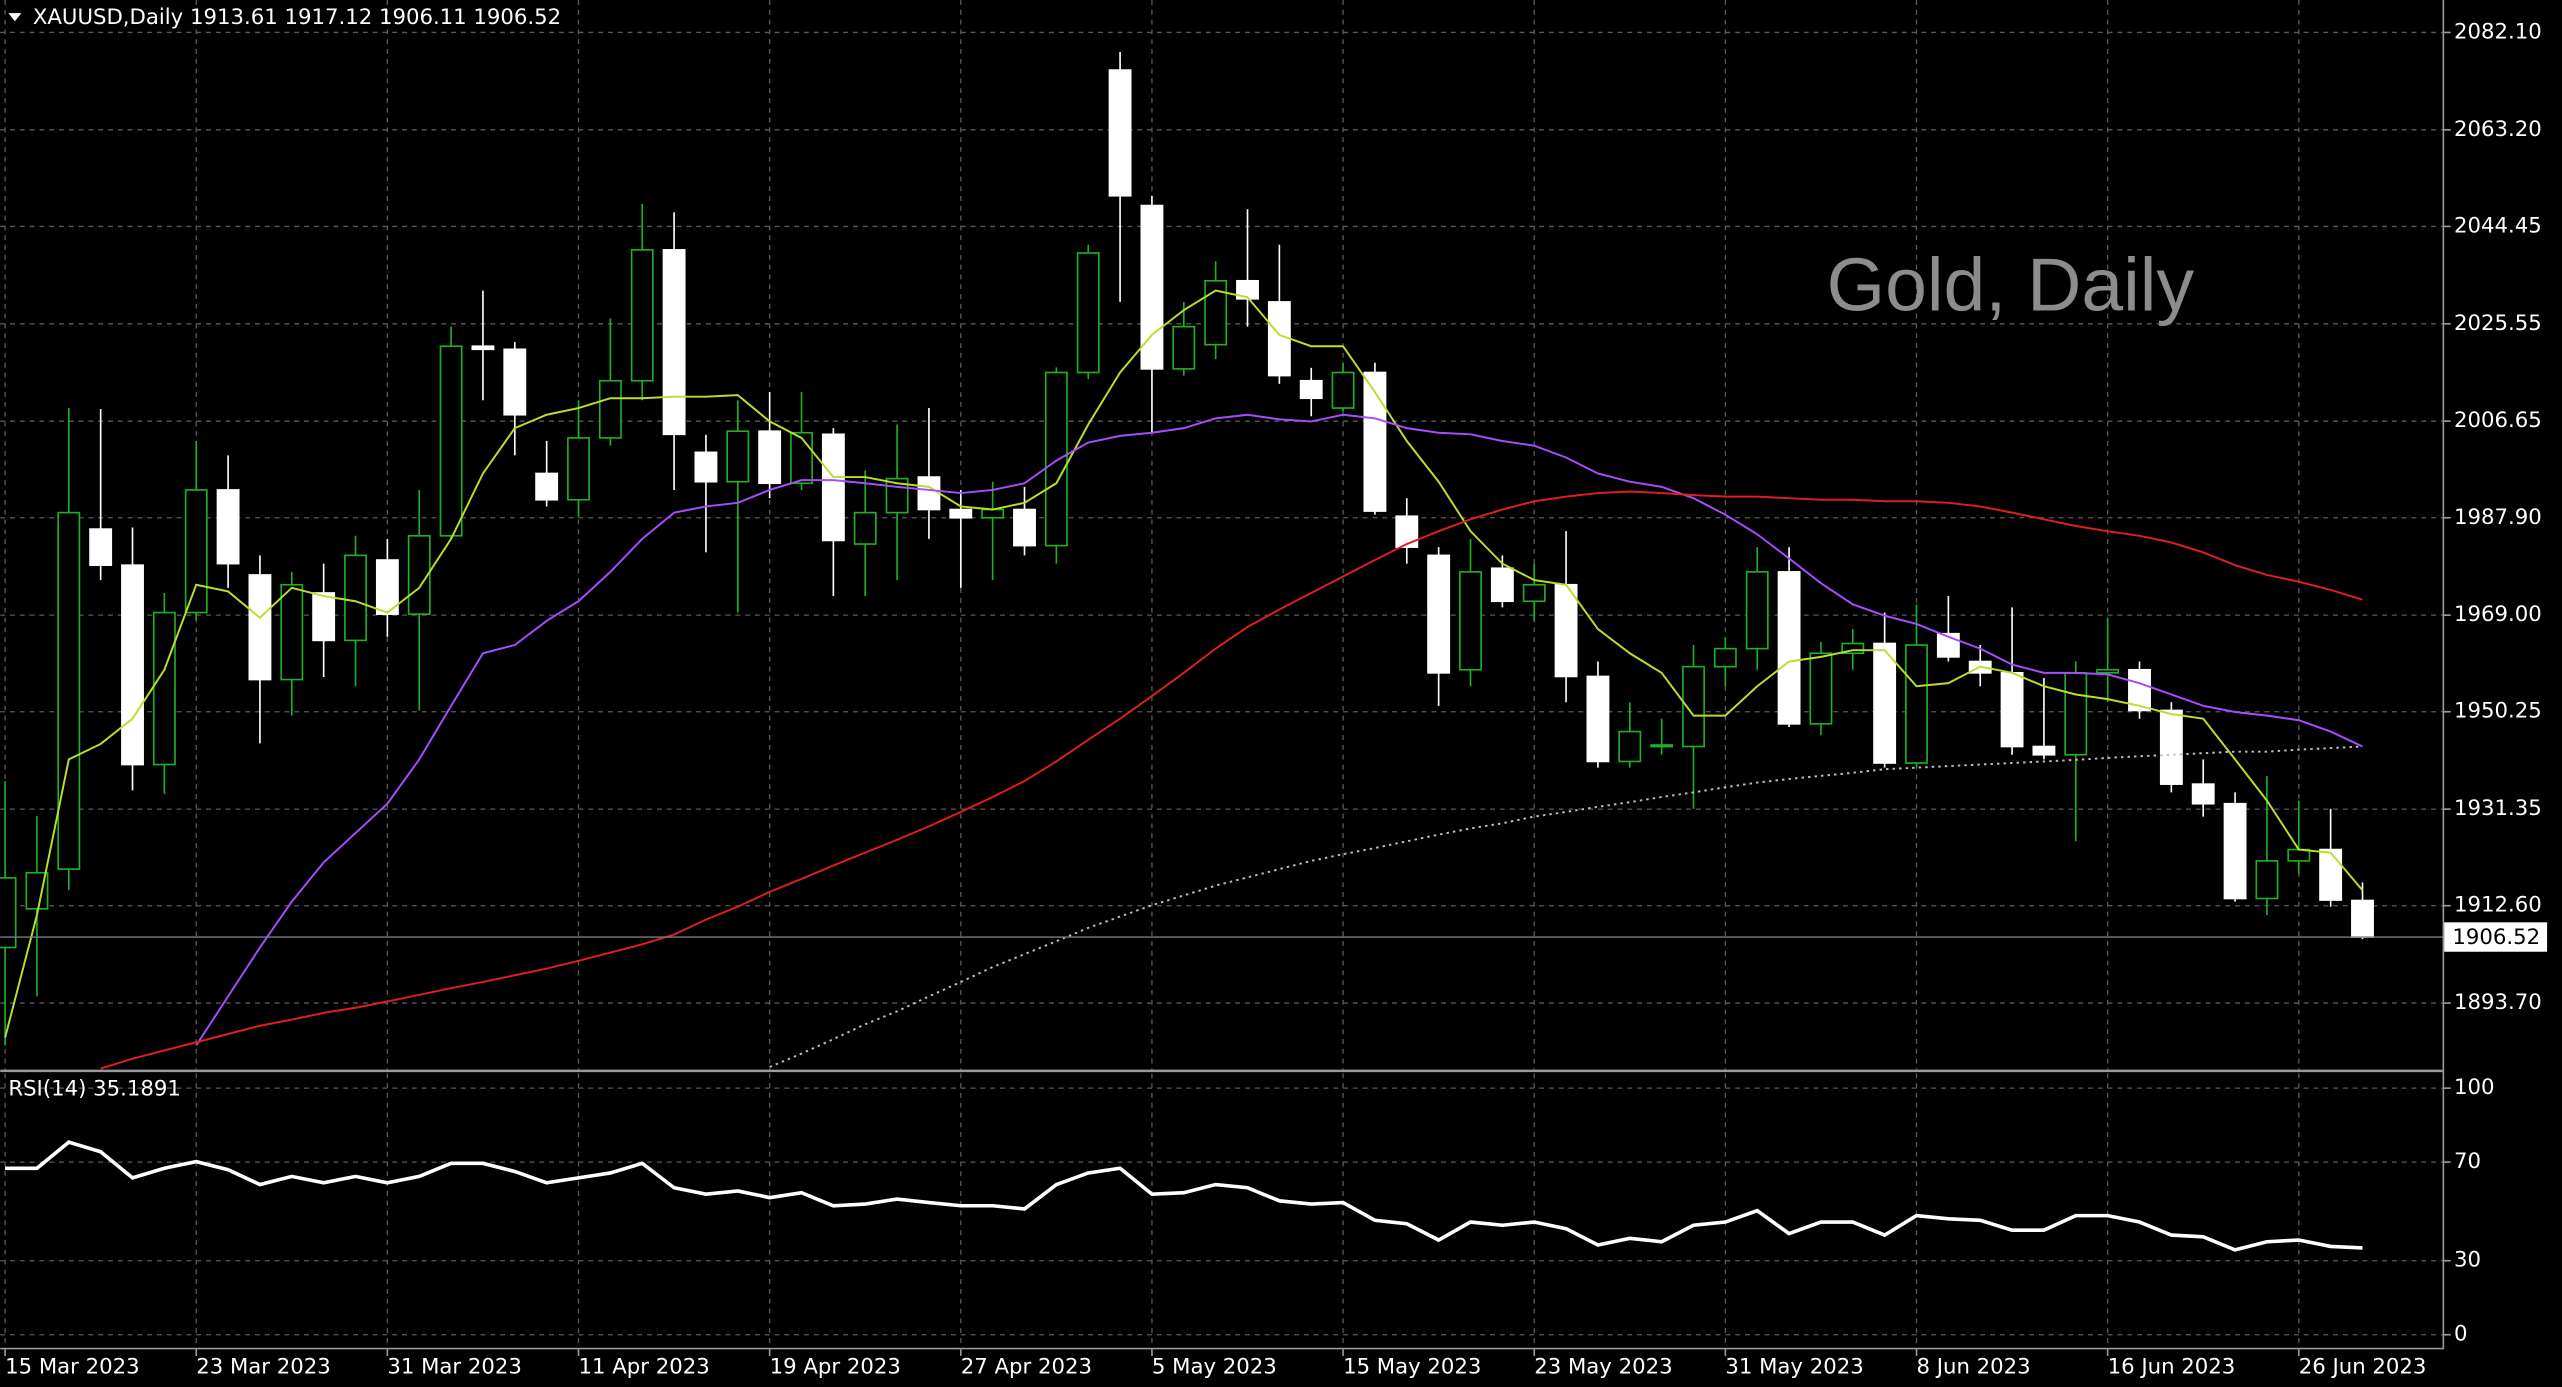 This screenshot has width=2562, height=1387. I want to click on x-tick-label: 23 Mar 2023, so click(263, 1366).